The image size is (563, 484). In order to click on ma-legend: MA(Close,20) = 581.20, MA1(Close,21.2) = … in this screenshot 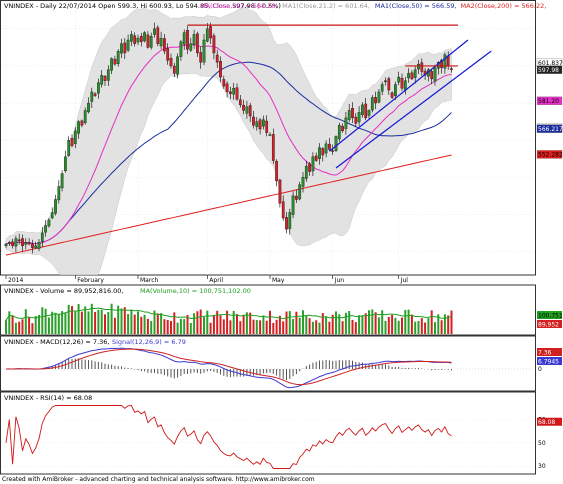, I will do `click(373, 6)`.